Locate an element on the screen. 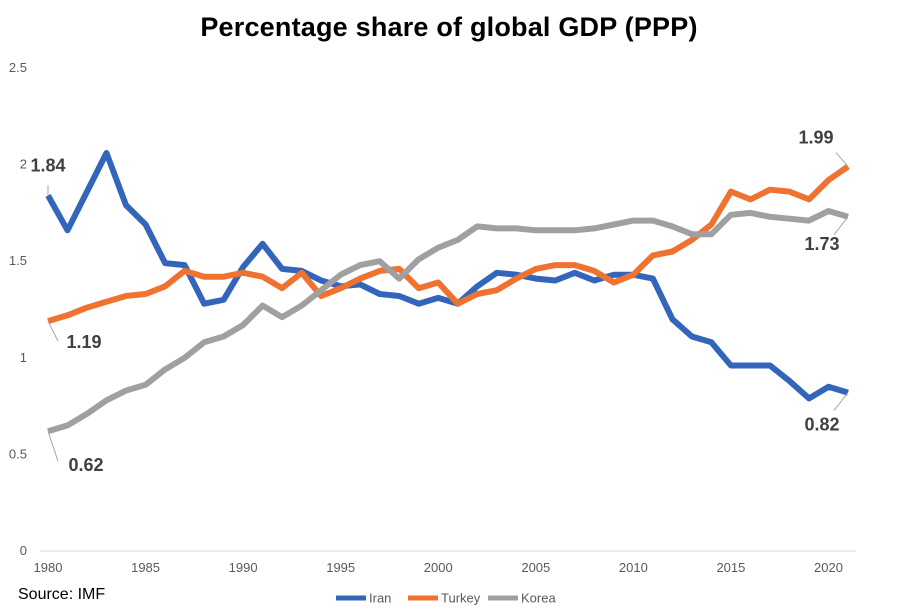 This screenshot has height=612, width=898. legend-label-turkey: Turkey is located at coordinates (461, 598).